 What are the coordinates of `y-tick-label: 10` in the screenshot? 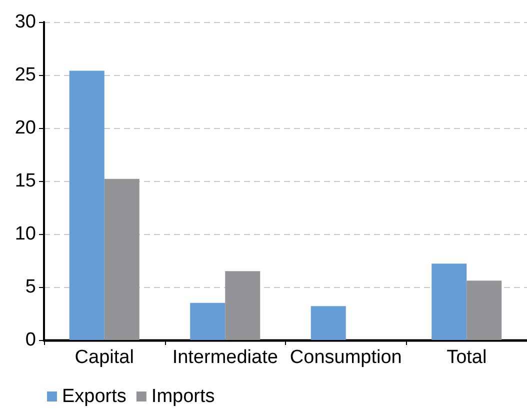 It's located at (25, 234).